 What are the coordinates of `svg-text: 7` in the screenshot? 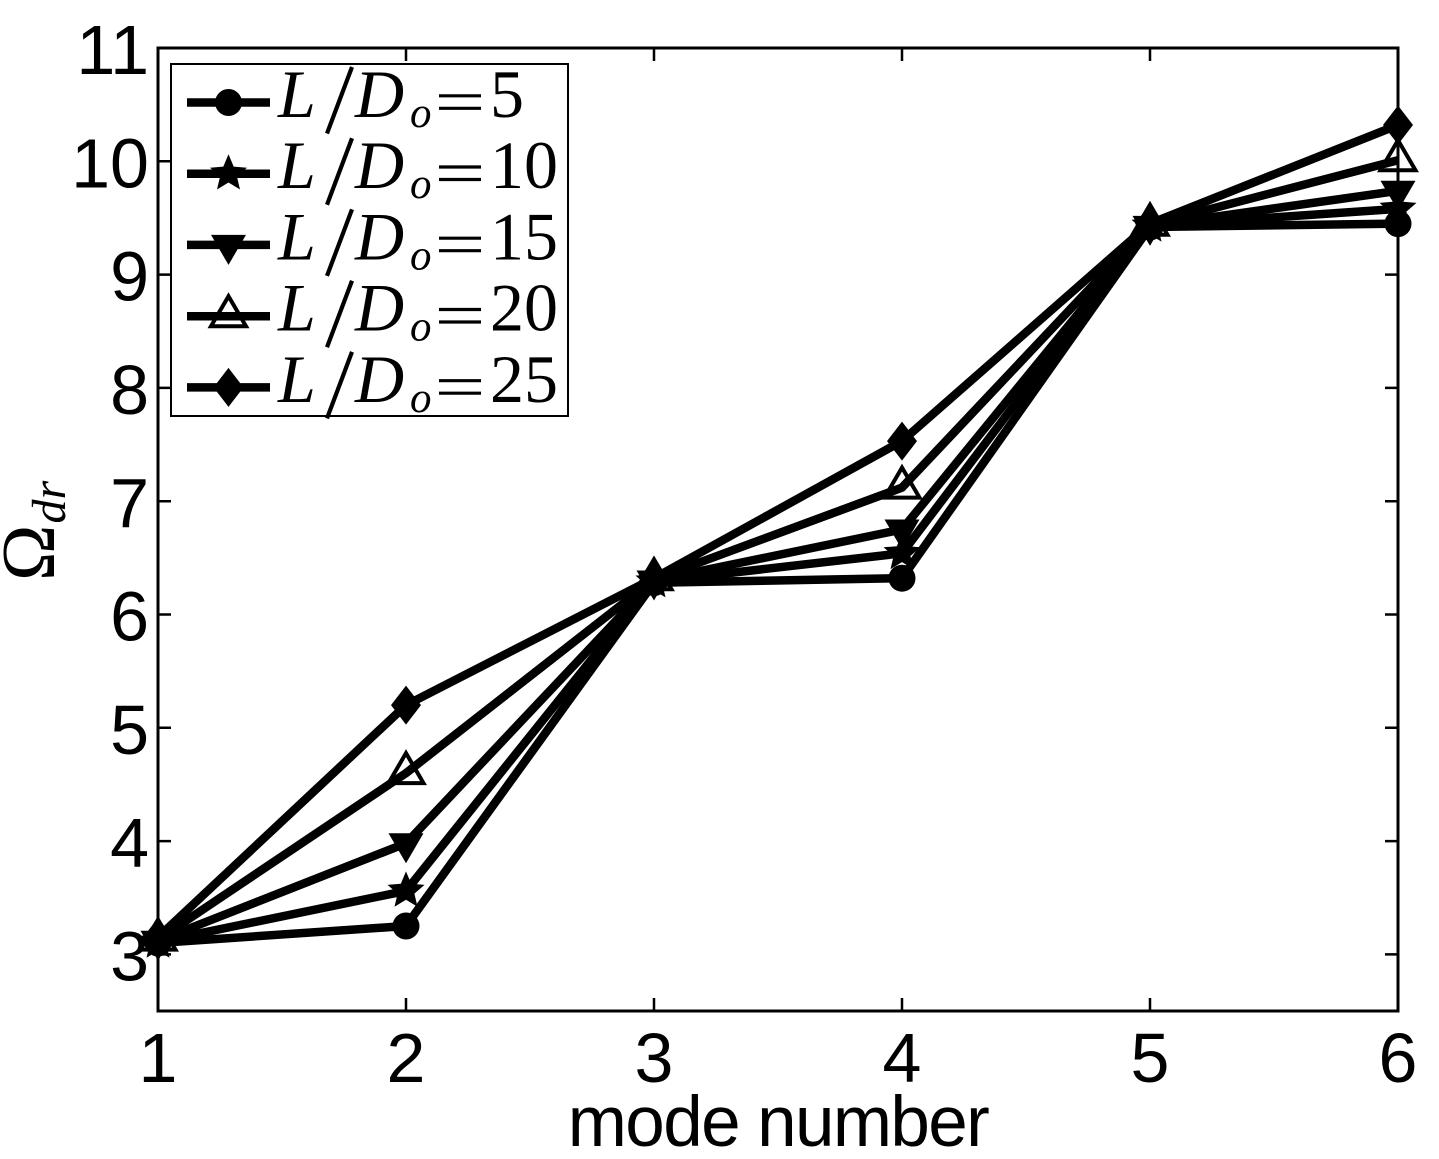 It's located at (129, 503).